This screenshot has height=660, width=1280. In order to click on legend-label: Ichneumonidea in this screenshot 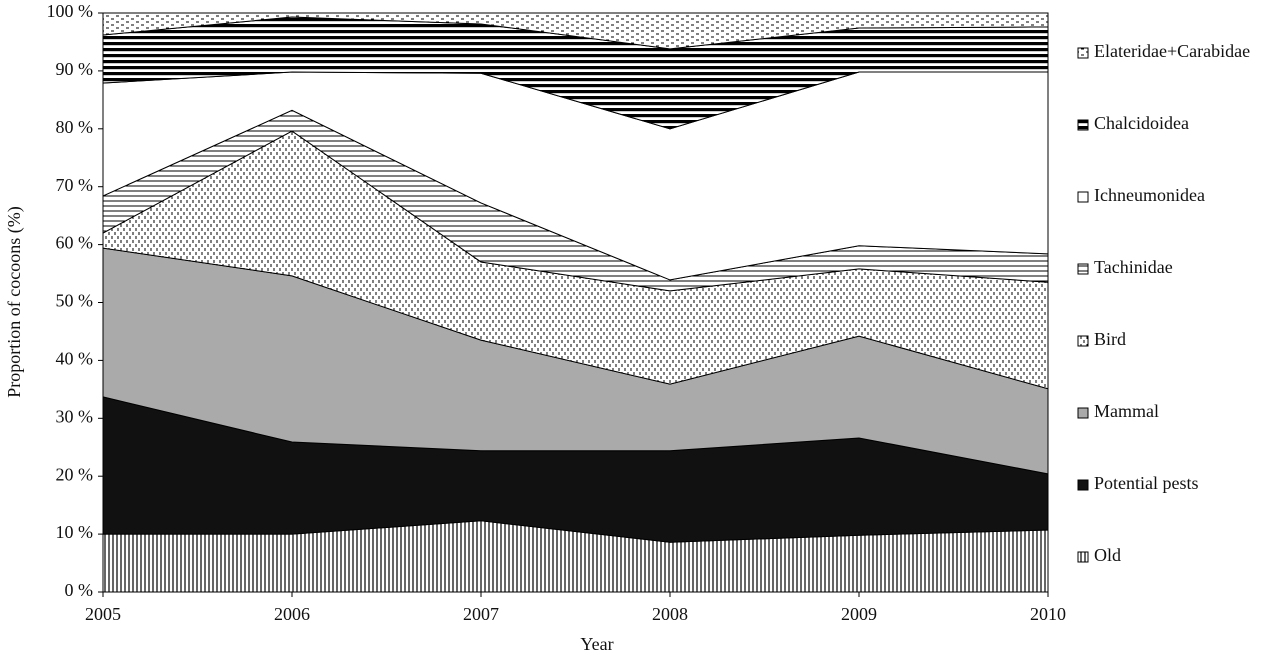, I will do `click(1149, 195)`.